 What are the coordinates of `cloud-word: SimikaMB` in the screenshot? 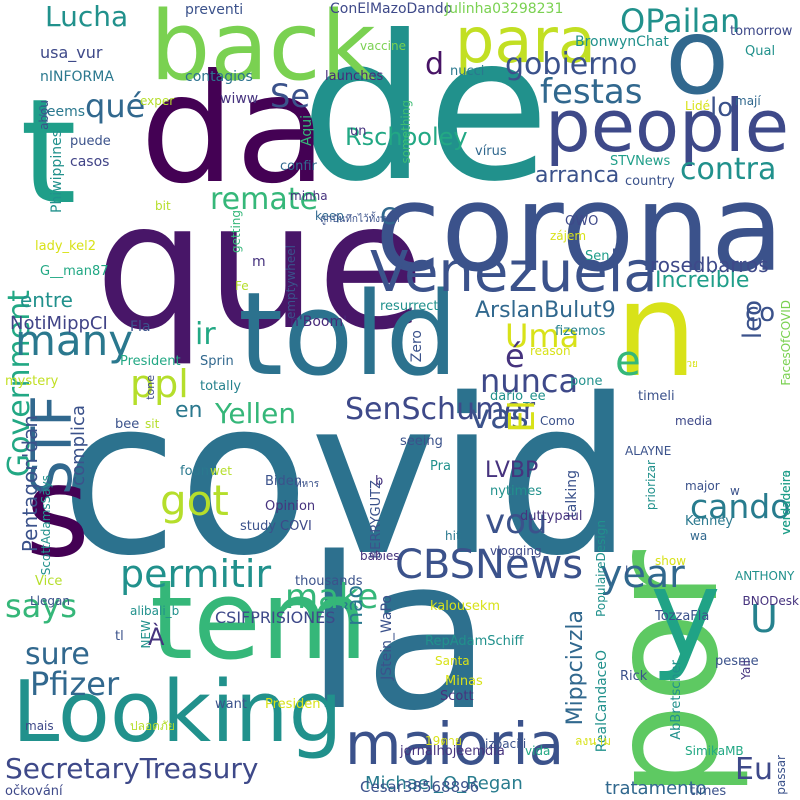 It's located at (714, 751).